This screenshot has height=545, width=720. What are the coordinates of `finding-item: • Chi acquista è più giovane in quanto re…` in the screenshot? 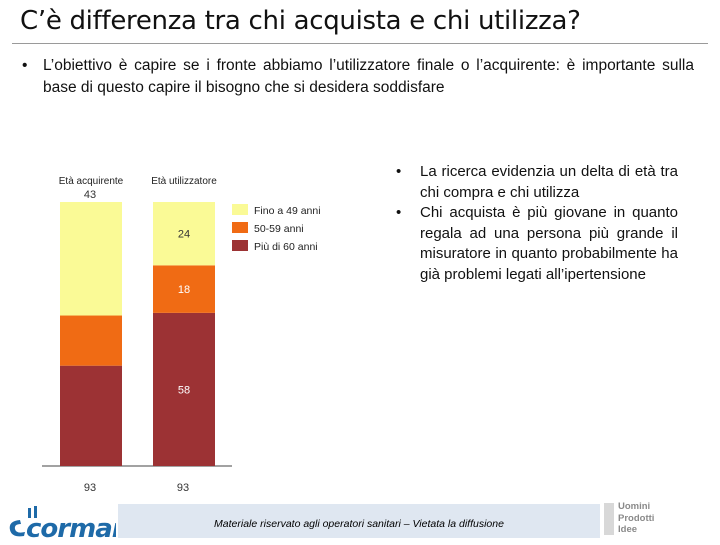 It's located at (537, 244).